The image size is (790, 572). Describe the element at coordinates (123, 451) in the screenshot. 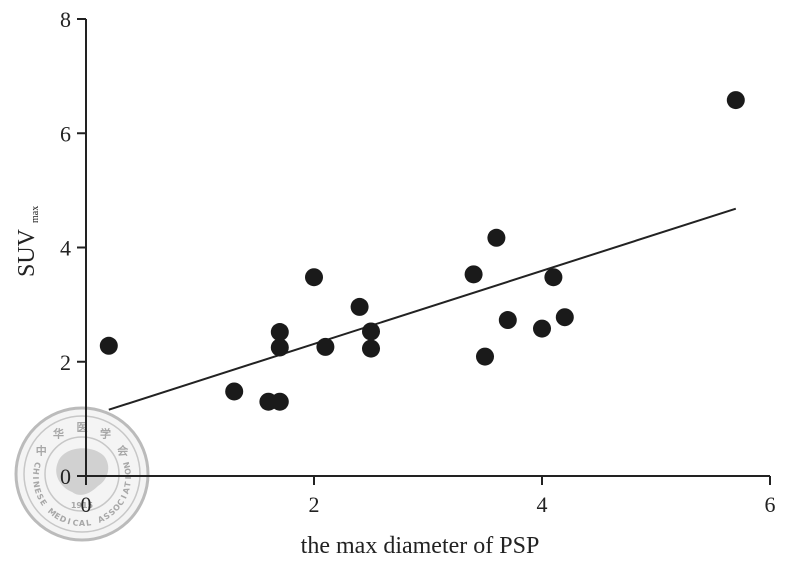

I see `svg-text: 会` at that location.